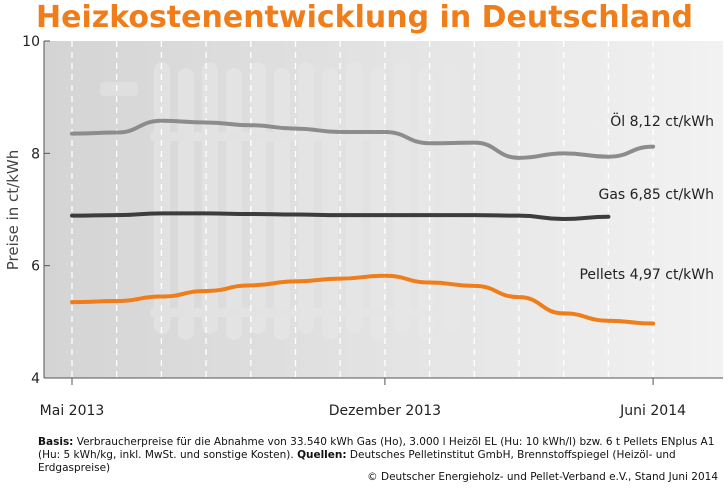  Describe the element at coordinates (72, 411) in the screenshot. I see `x-tick-label: Mai 2013` at that location.